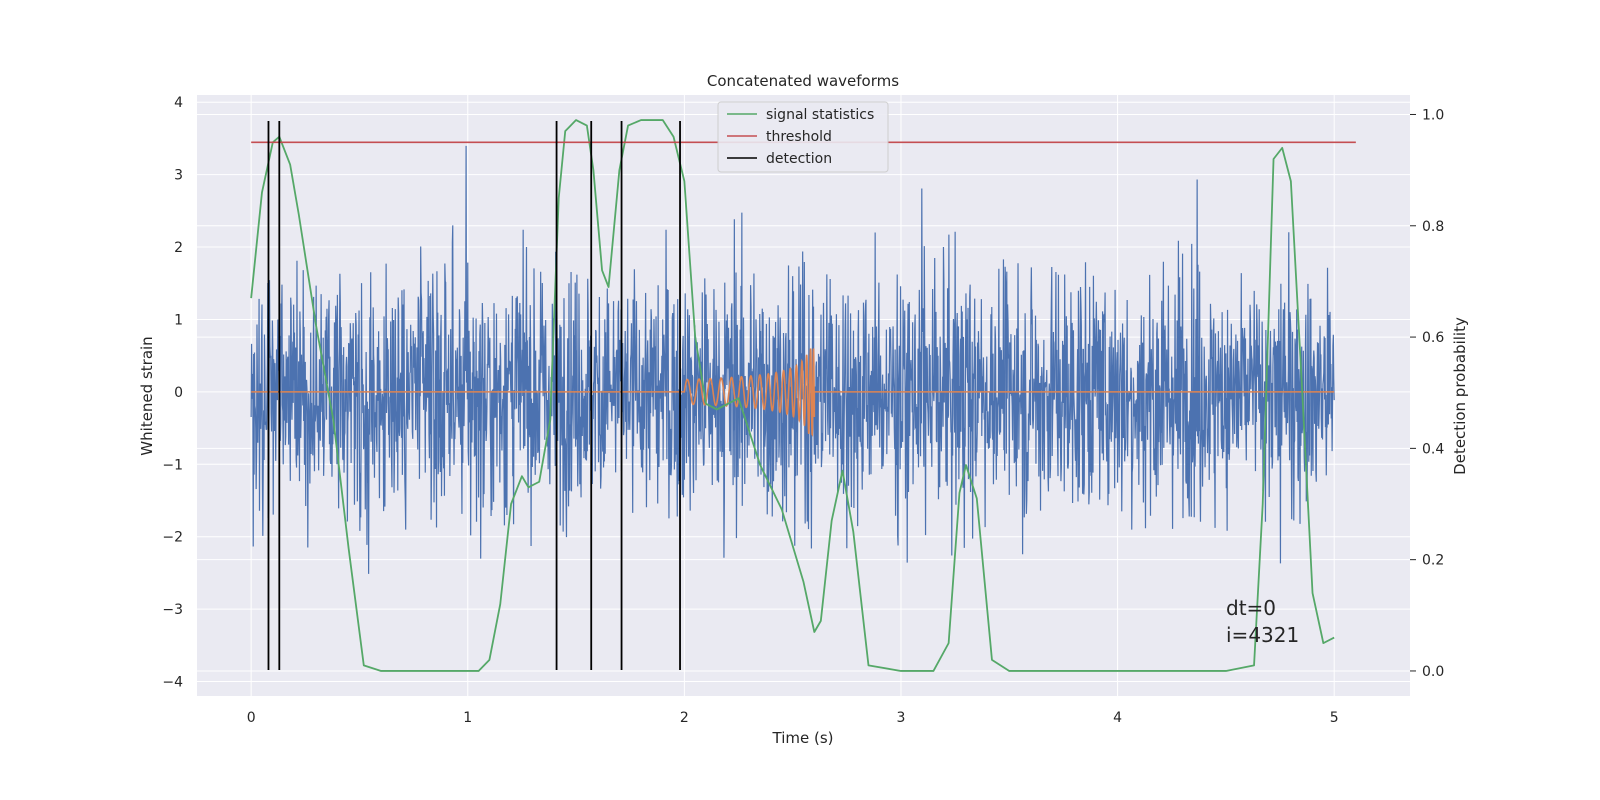 The height and width of the screenshot is (800, 1600). Describe the element at coordinates (1334, 718) in the screenshot. I see `x-tick-label: 5` at that location.